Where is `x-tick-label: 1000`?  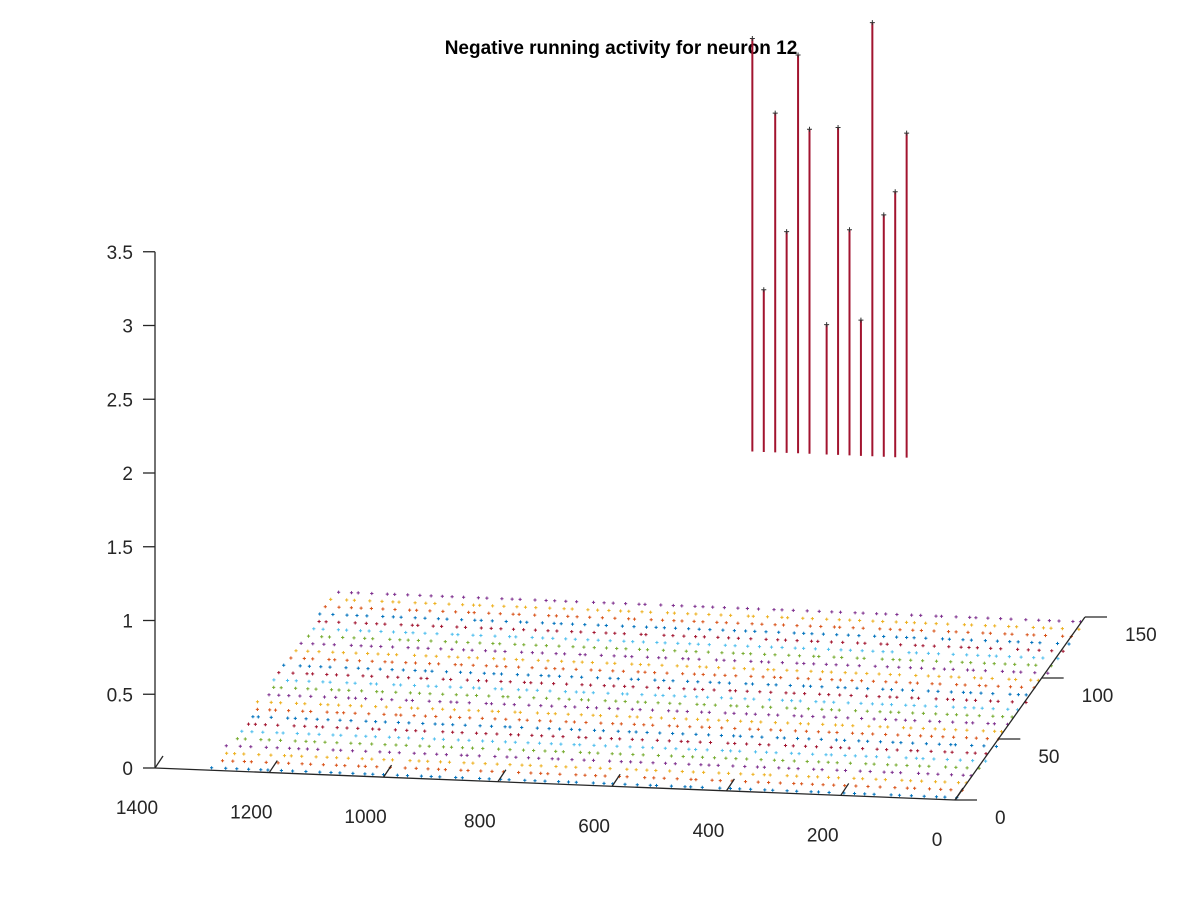 x-tick-label: 1000 is located at coordinates (365, 817).